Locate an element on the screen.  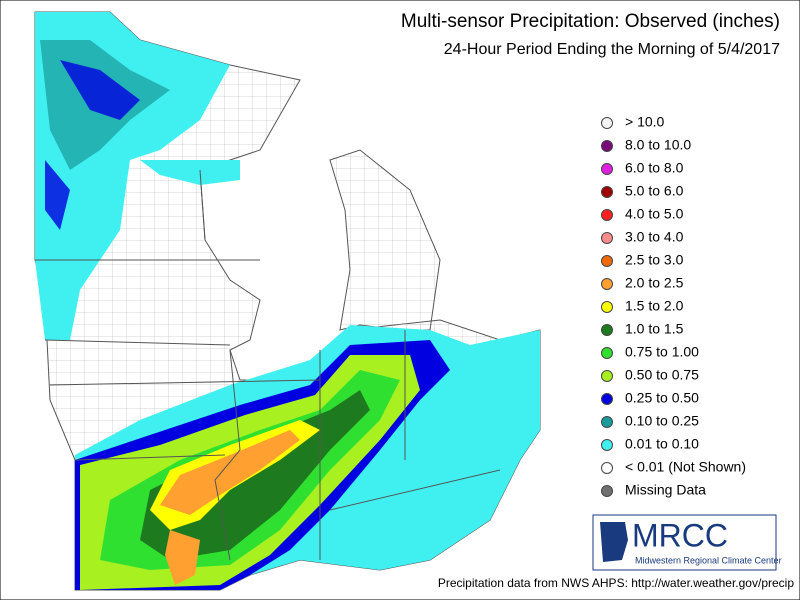
legend-label: 3.0 to 4.0 is located at coordinates (654, 237).